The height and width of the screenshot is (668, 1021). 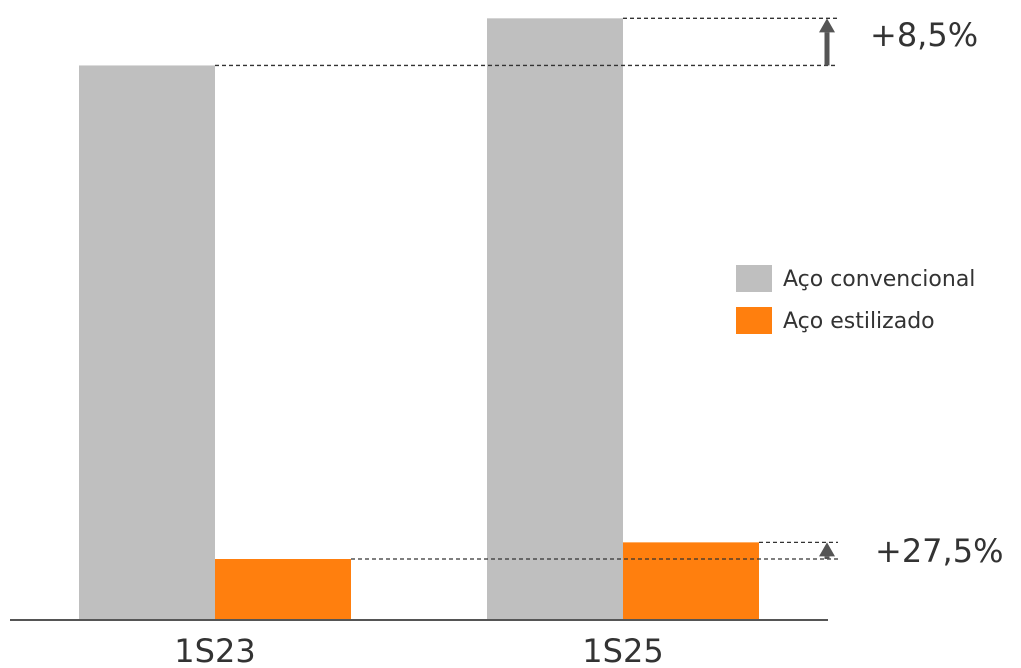 What do you see at coordinates (283, 589) in the screenshot?
I see `bar-aco-estilizado-1s23` at bounding box center [283, 589].